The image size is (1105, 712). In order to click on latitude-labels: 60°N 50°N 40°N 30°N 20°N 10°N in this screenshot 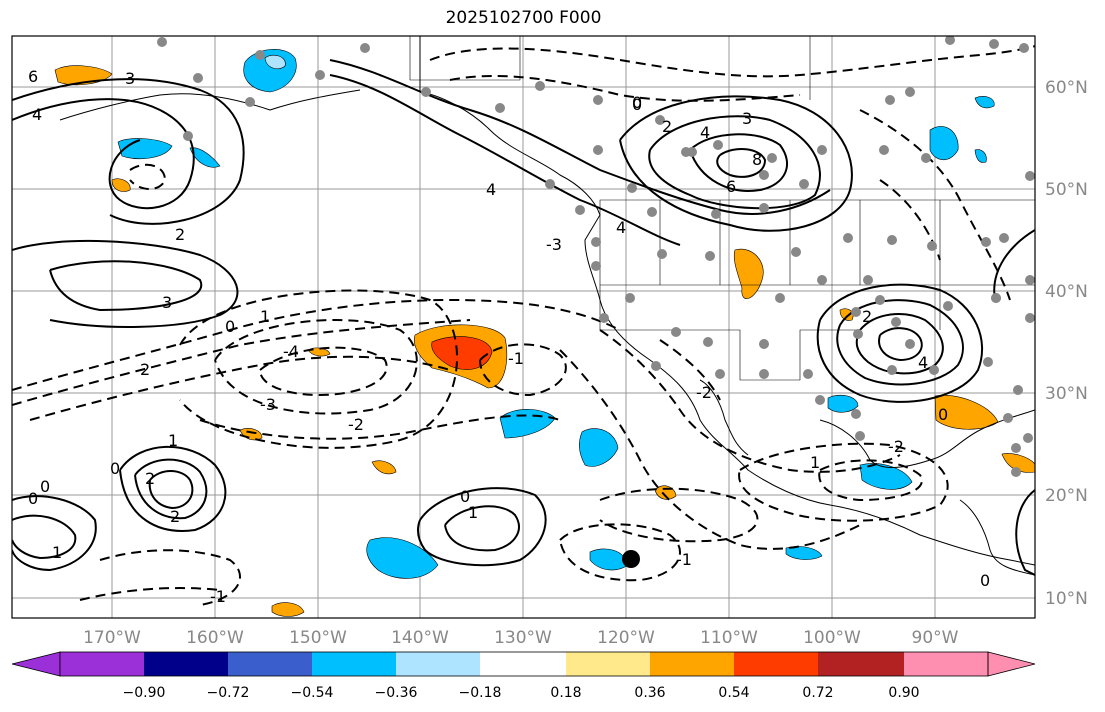, I will do `click(1066, 343)`.